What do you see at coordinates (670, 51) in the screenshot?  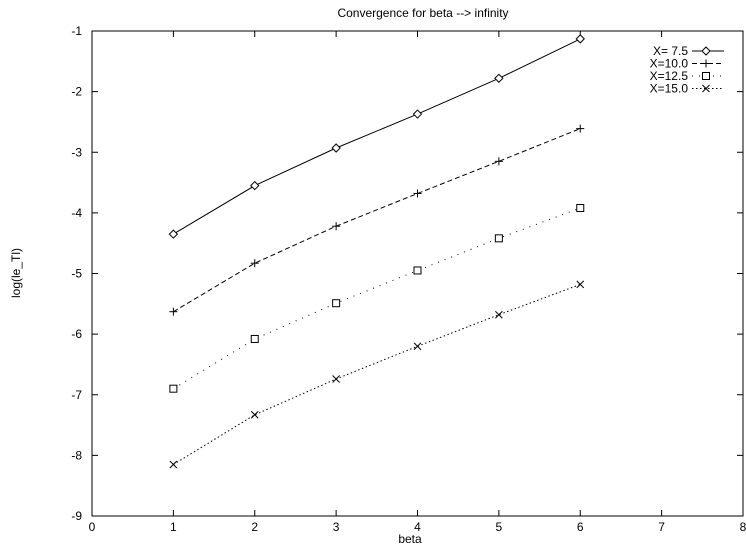 I see `legend-label: X= 7.5` at bounding box center [670, 51].